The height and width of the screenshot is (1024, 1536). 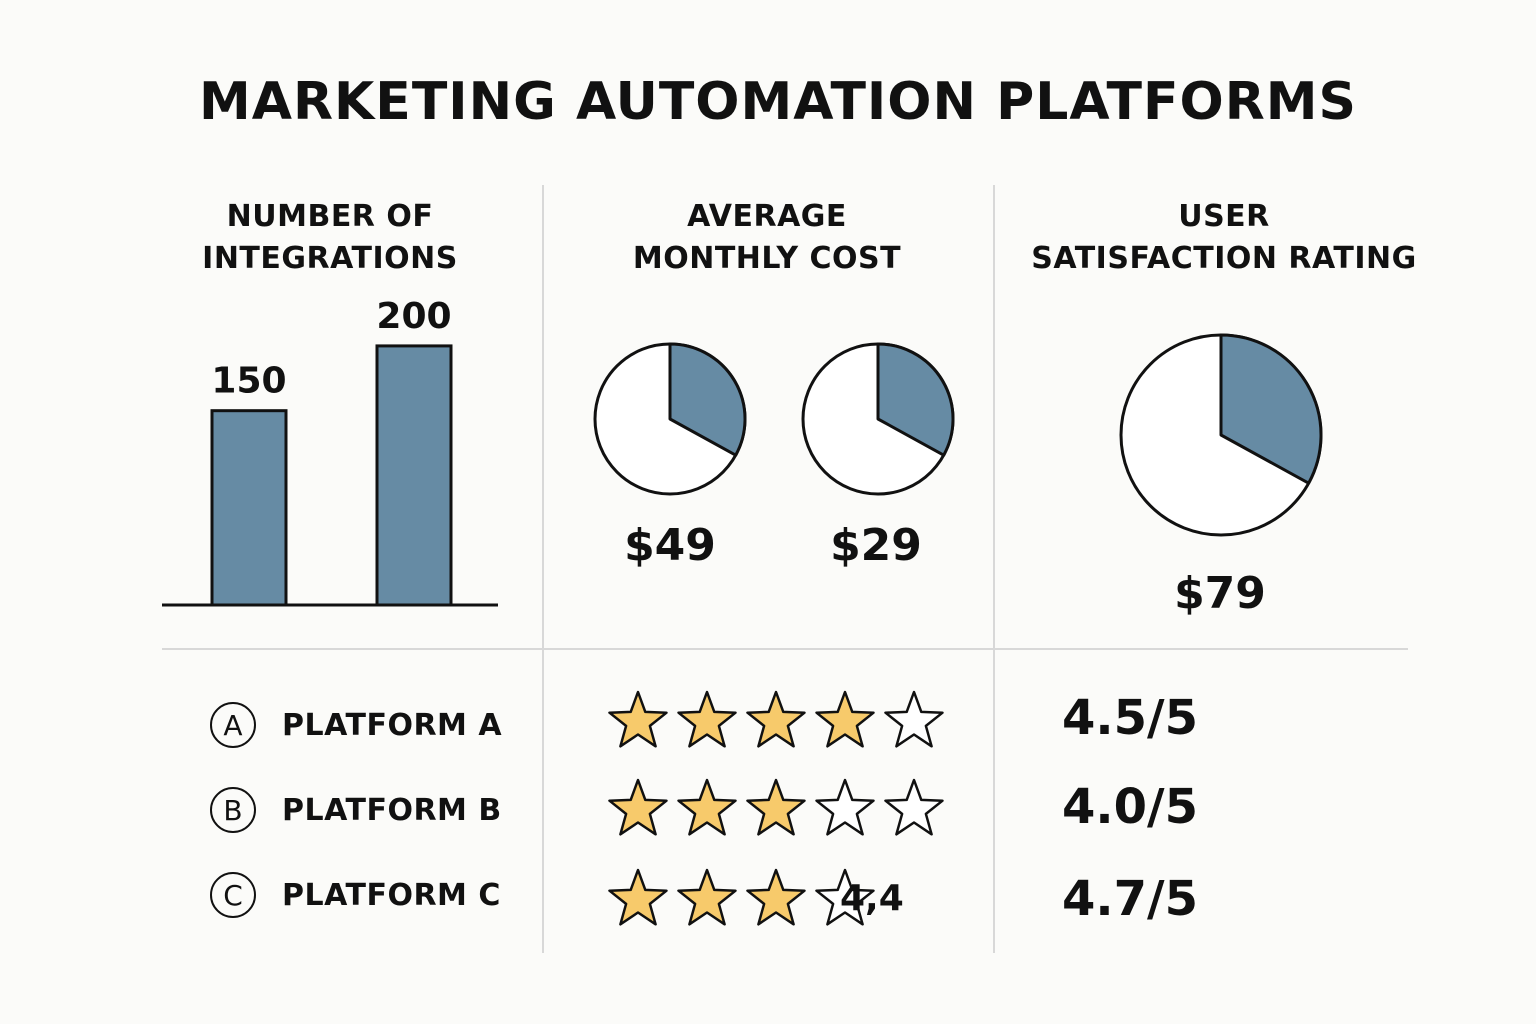 I want to click on star-rating-platform-b, so click(x=784, y=809).